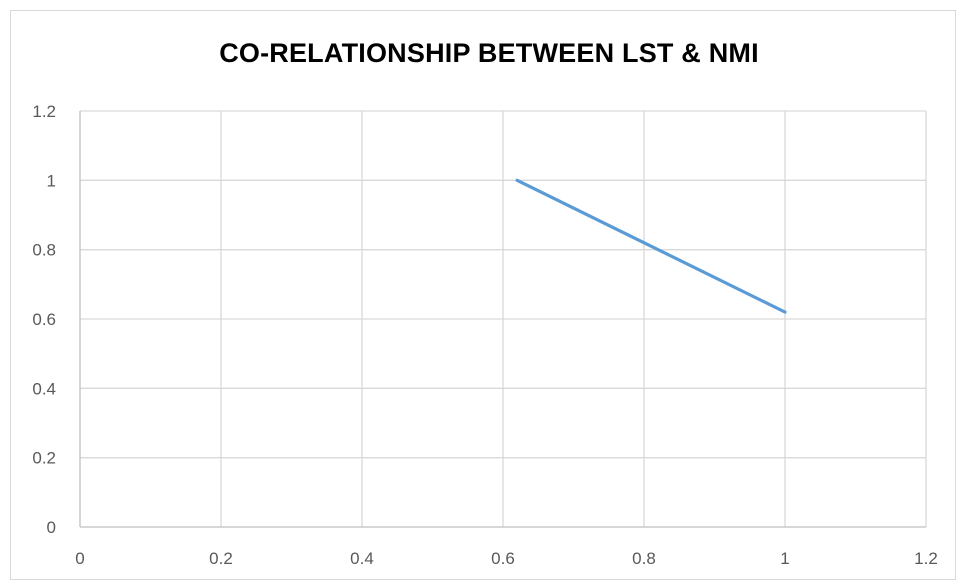 The image size is (958, 582). Describe the element at coordinates (489, 53) in the screenshot. I see `chart-title: CO-RELATIONSHIP BETWEEN LST & NMI` at that location.